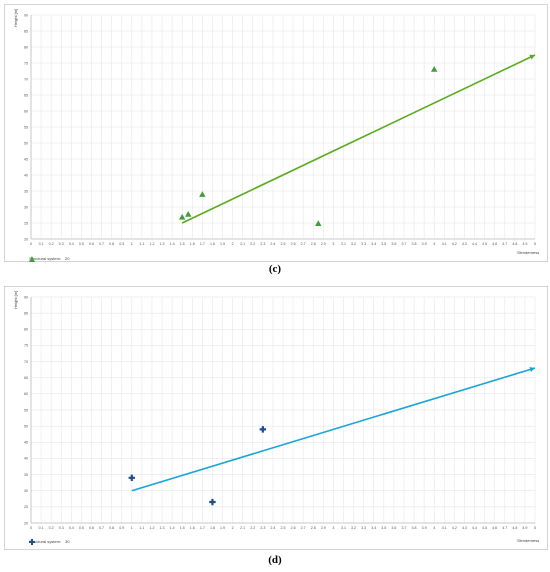 This screenshot has height=572, width=550. What do you see at coordinates (535, 244) in the screenshot?
I see `x-tick-label: 5` at bounding box center [535, 244].